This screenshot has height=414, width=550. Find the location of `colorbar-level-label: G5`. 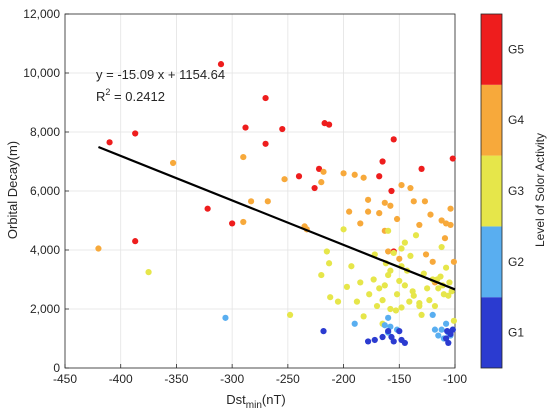

colorbar-level-label: G5 is located at coordinates (516, 49).